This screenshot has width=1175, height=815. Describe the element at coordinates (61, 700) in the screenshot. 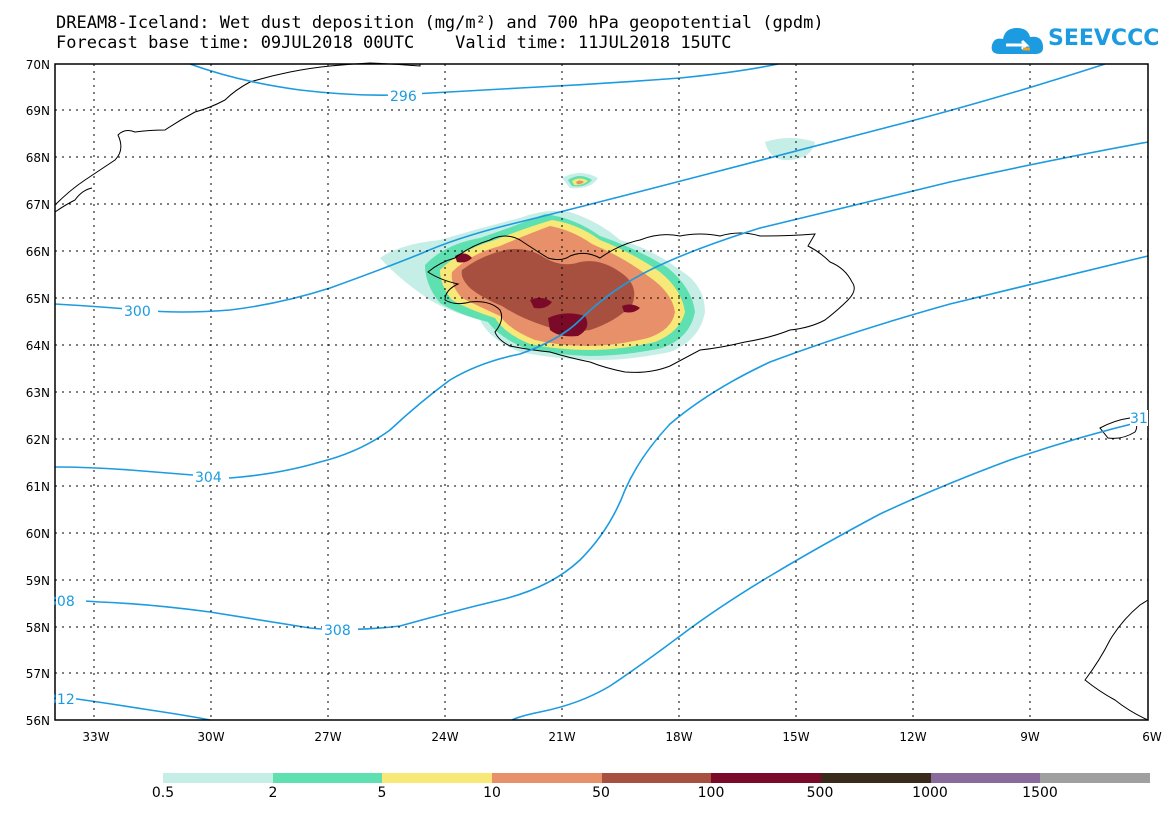

I see `contour-label: 312` at that location.